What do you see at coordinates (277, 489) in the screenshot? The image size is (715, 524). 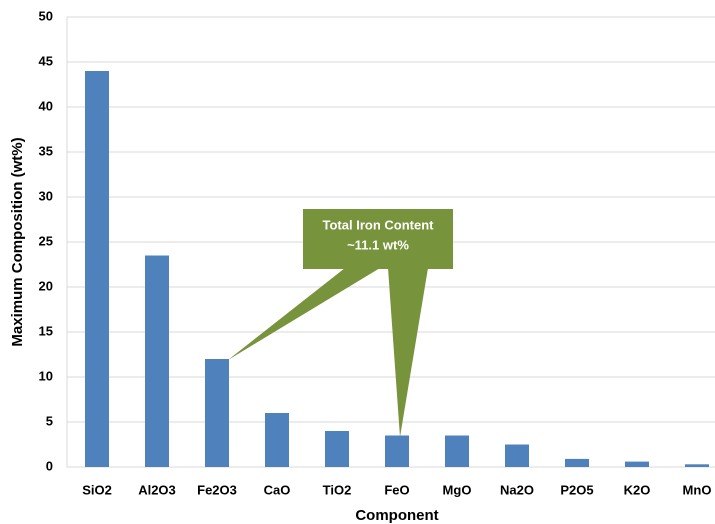 I see `x-tick-label: CaO` at bounding box center [277, 489].